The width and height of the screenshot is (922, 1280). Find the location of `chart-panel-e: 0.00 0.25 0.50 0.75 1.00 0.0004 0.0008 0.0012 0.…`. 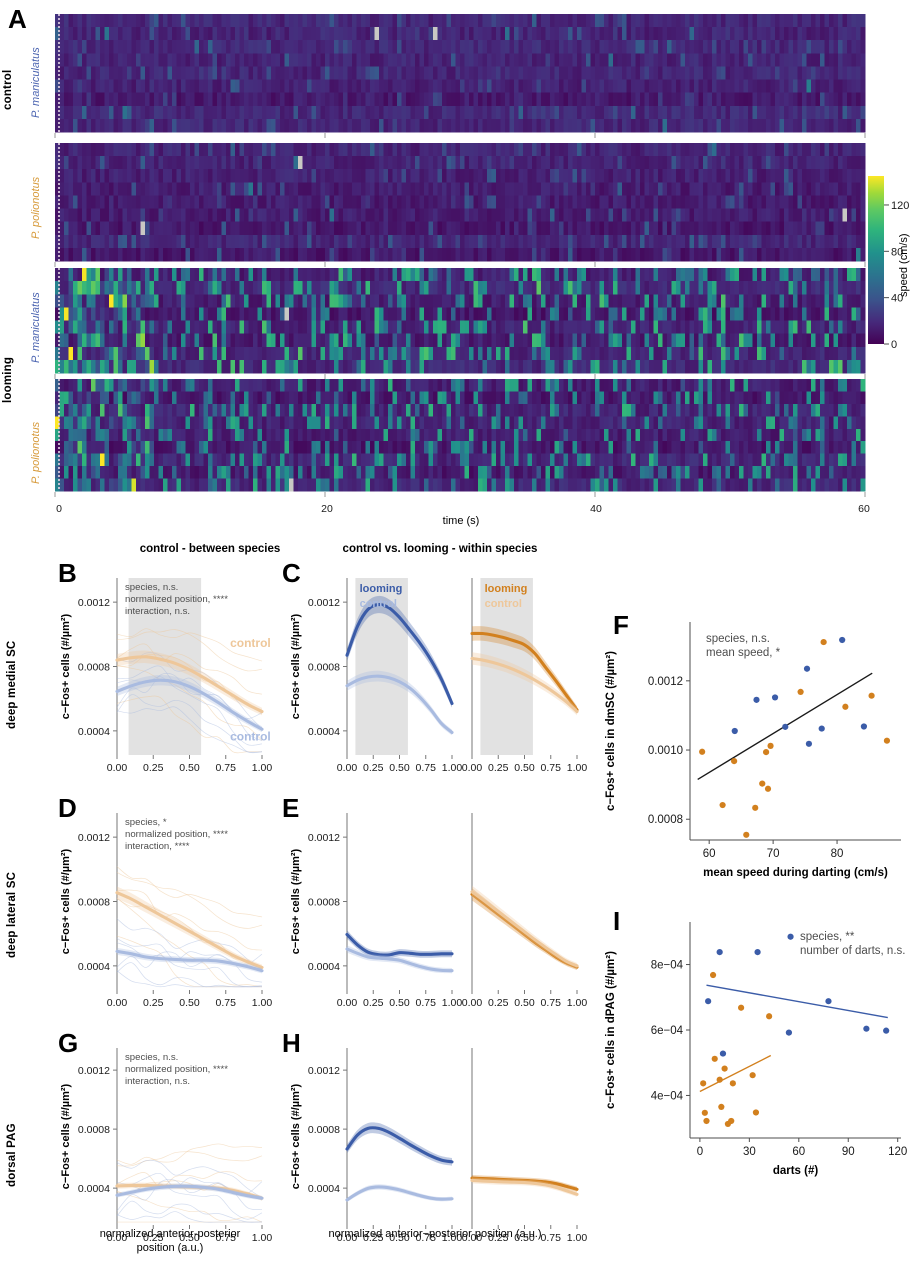

chart-panel-e: 0.00 0.25 0.50 0.75 1.00 0.0004 0.0008 0.0012 0.… is located at coordinates (439, 911).